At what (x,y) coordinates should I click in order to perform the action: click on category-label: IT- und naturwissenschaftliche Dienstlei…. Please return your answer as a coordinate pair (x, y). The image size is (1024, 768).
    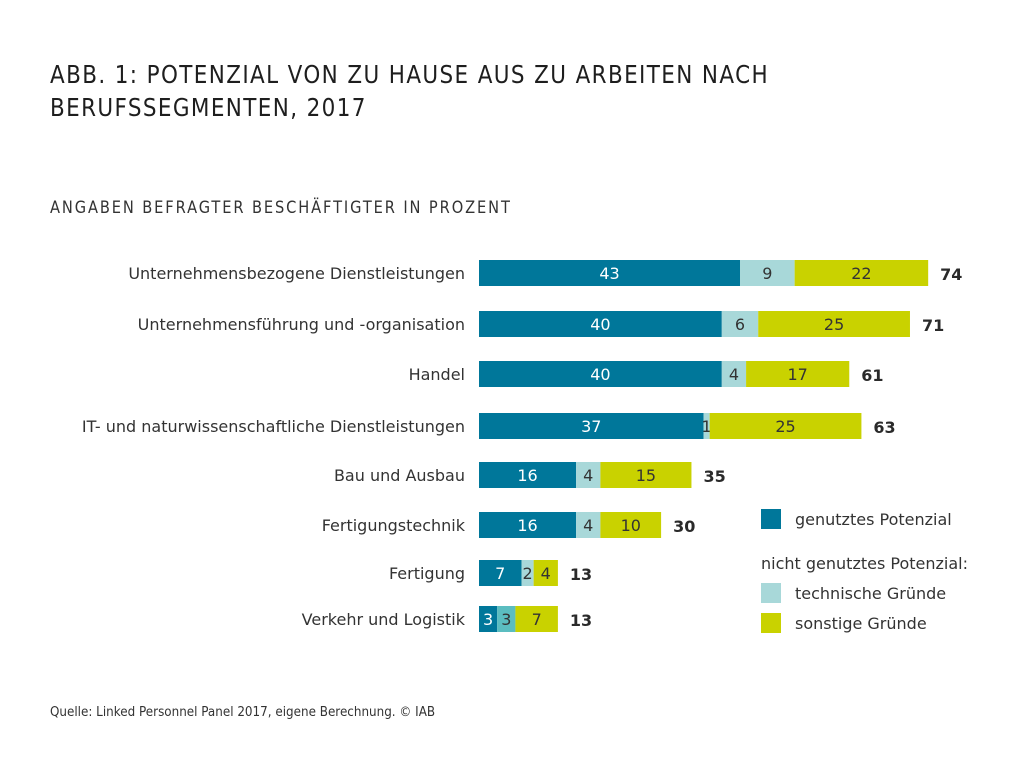
    Looking at the image, I should click on (273, 426).